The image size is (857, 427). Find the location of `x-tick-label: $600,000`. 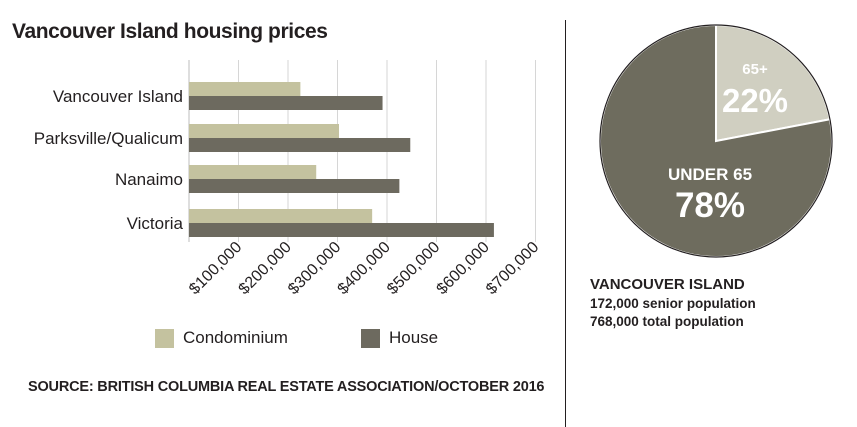

x-tick-label: $600,000 is located at coordinates (463, 268).